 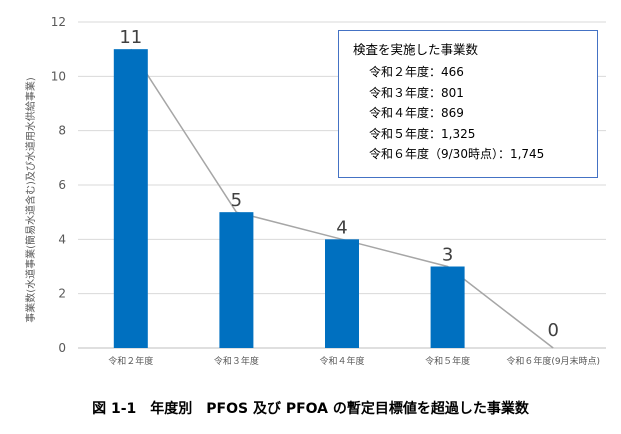 I want to click on x-axis-ticks: 令和２年度 令和３年度 令和４年度 令和５年度 令和６年度(9月末時点), so click(x=354, y=361).